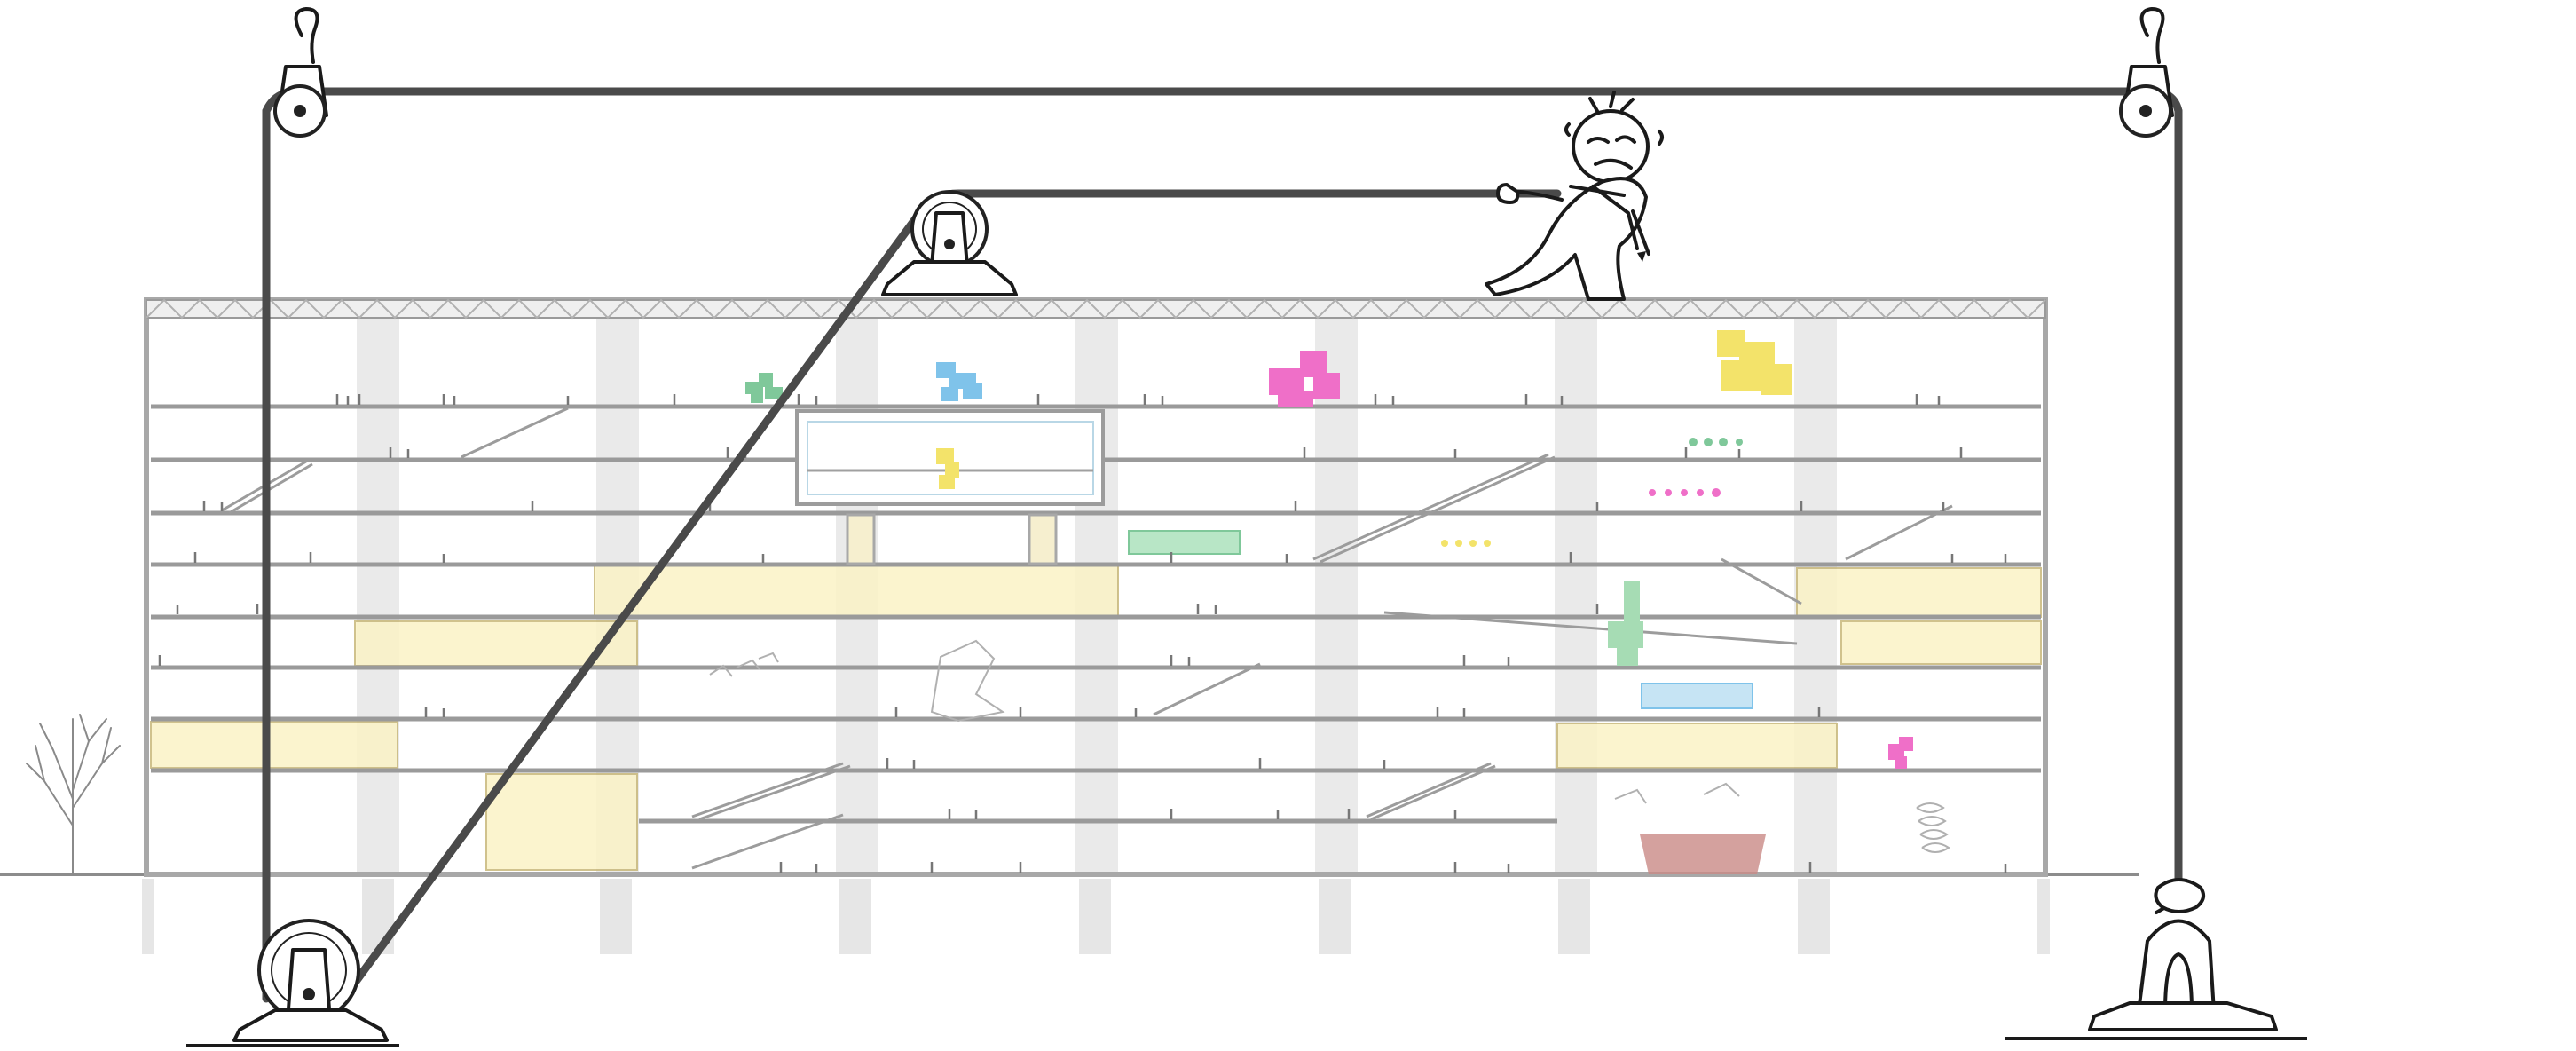  Describe the element at coordinates (1703, 854) in the screenshot. I see `red-exhibit` at that location.